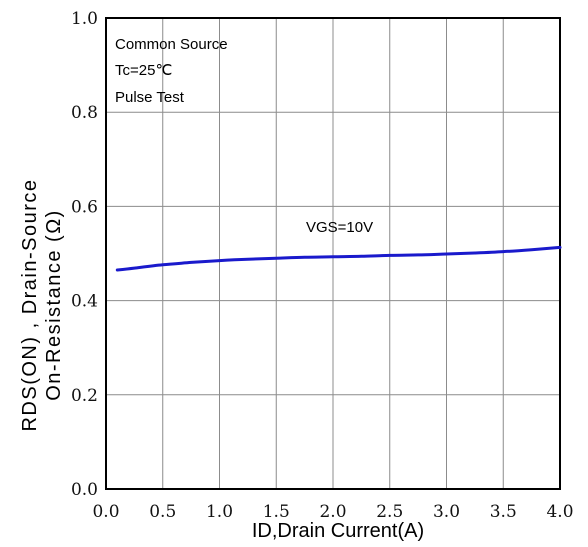 This screenshot has width=588, height=547. I want to click on x-tick-label: 3.5, so click(503, 512).